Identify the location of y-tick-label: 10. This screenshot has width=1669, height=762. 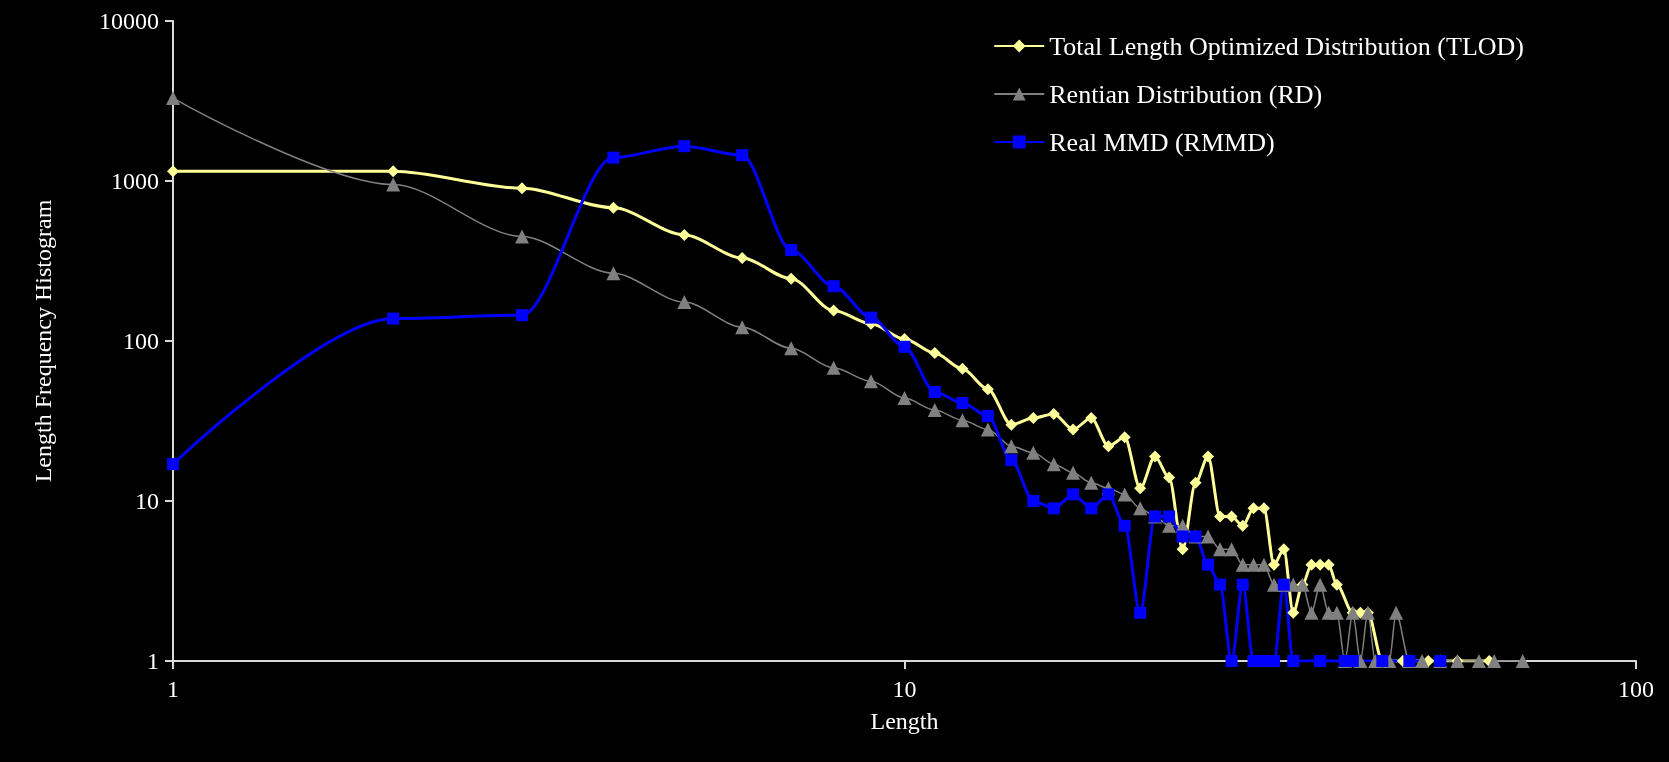
(147, 501).